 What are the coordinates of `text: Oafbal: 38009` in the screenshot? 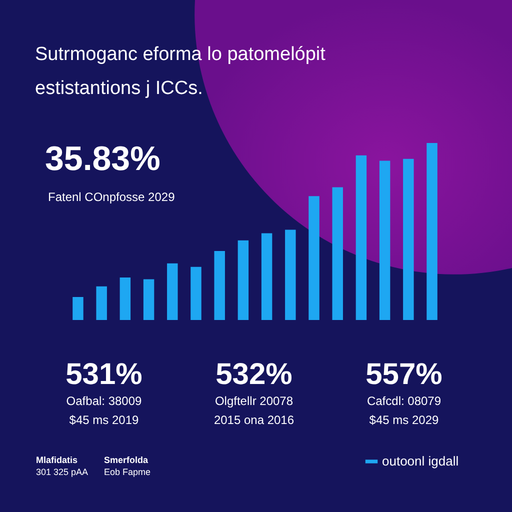 It's located at (104, 401).